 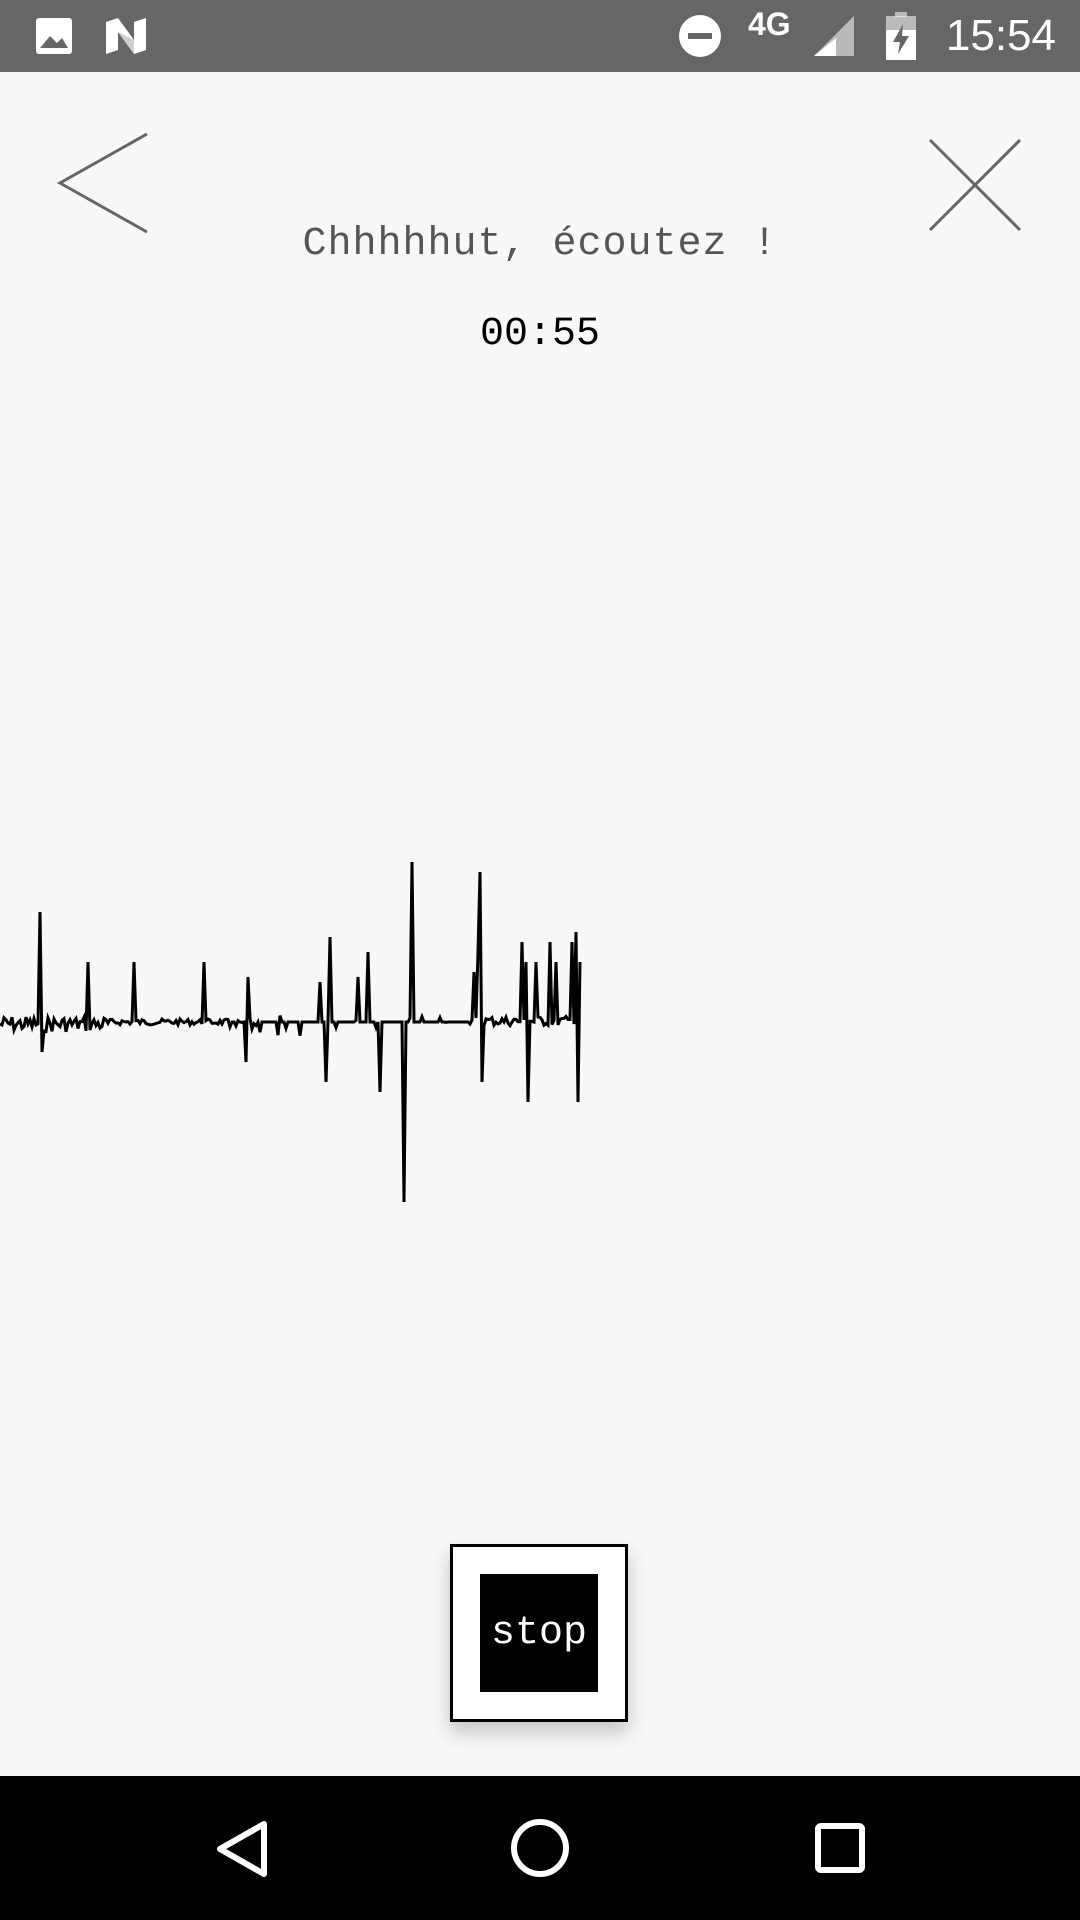 I want to click on recents-square-icon, so click(x=840, y=1848).